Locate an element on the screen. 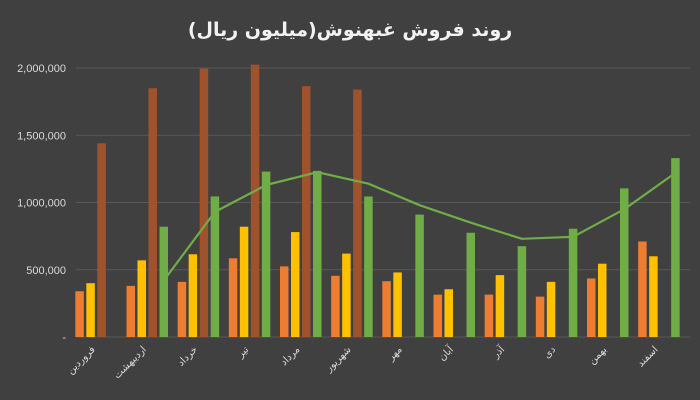 This screenshot has height=400, width=700. y-axis-ticks: 2,000,000 1,500,000 1,000,000 500,000 - is located at coordinates (41, 203).